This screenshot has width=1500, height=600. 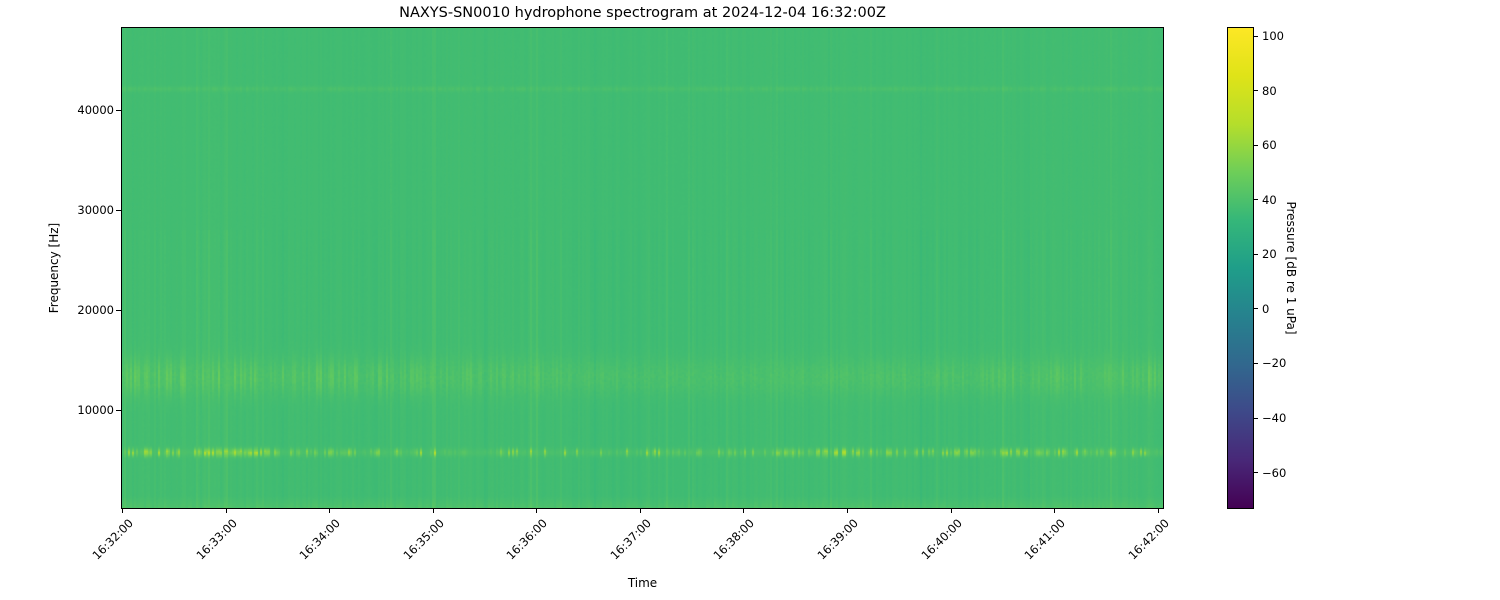 I want to click on colorbar-tick-label: 40, so click(x=1269, y=199).